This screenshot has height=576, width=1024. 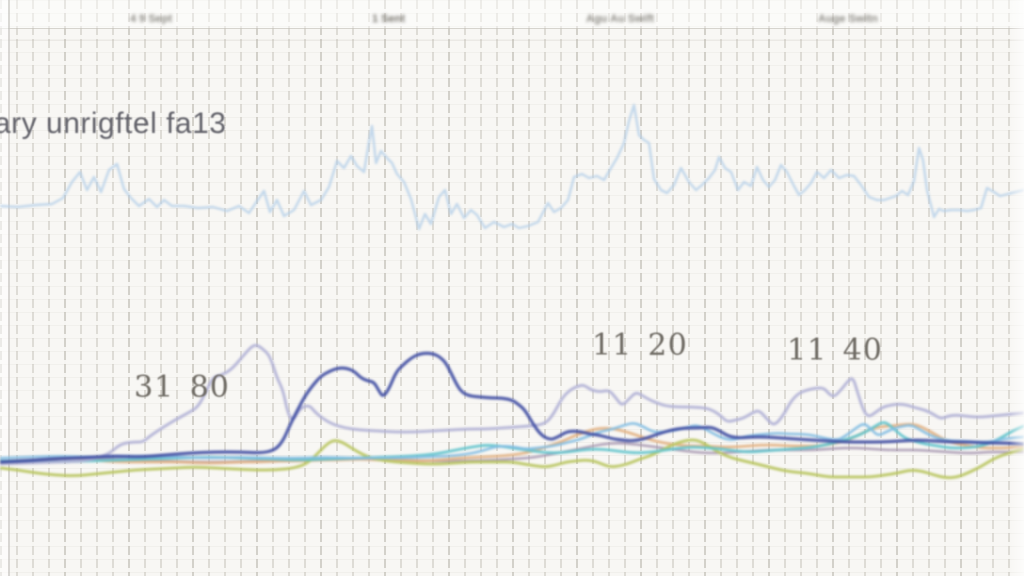 What do you see at coordinates (835, 350) in the screenshot?
I see `value-annotation: 11 40` at bounding box center [835, 350].